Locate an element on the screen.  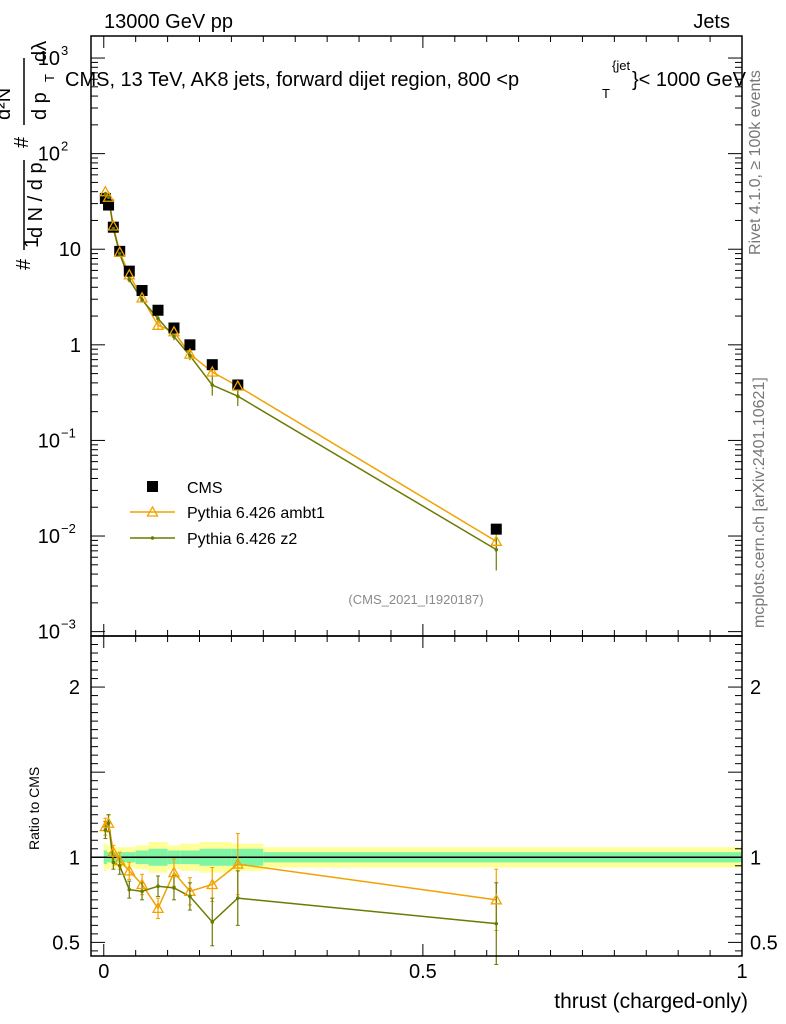
main-y-tick-label: 1 is located at coordinates (75, 346).